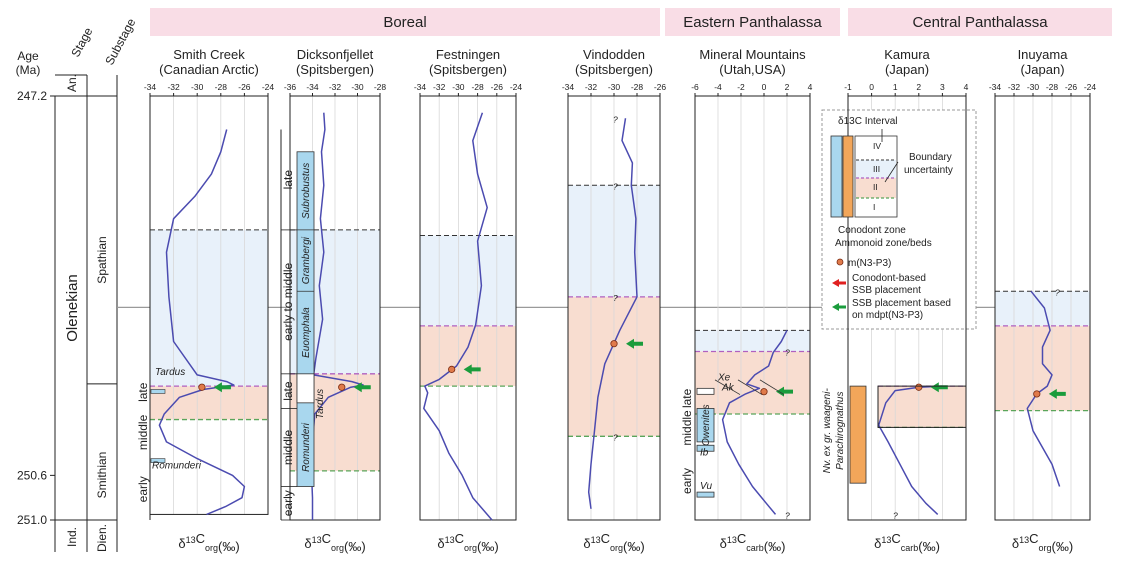  Describe the element at coordinates (723, 543) in the screenshot. I see `x-axis-label-part: δ` at that location.